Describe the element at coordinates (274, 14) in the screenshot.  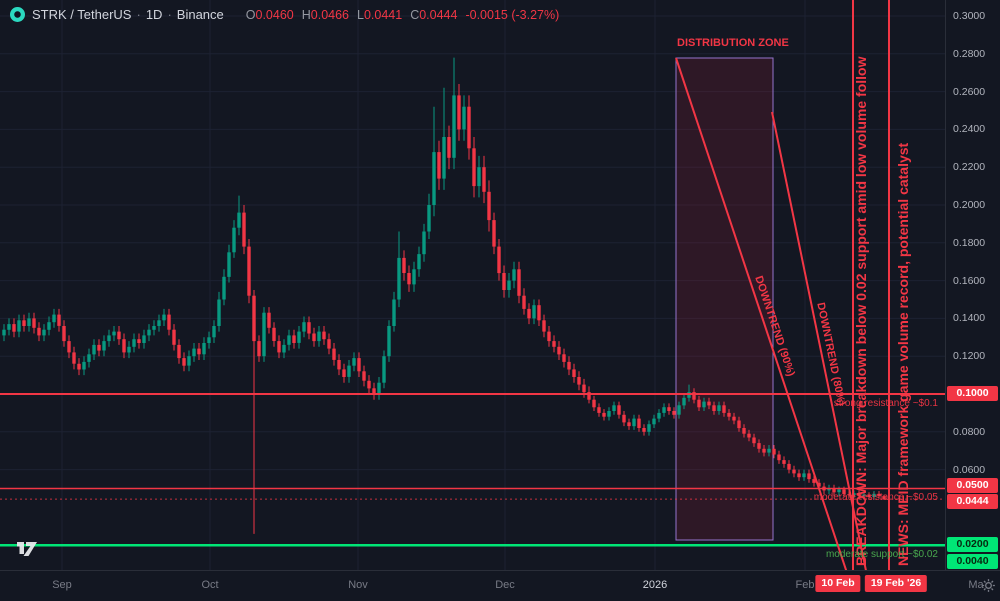
I see `open-value: 0.0460` at that location.